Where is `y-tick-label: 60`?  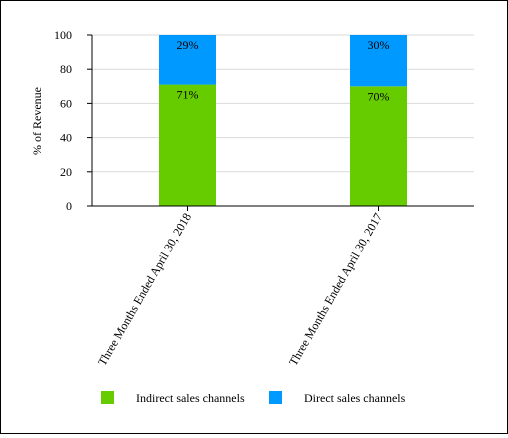 y-tick-label: 60 is located at coordinates (66, 103).